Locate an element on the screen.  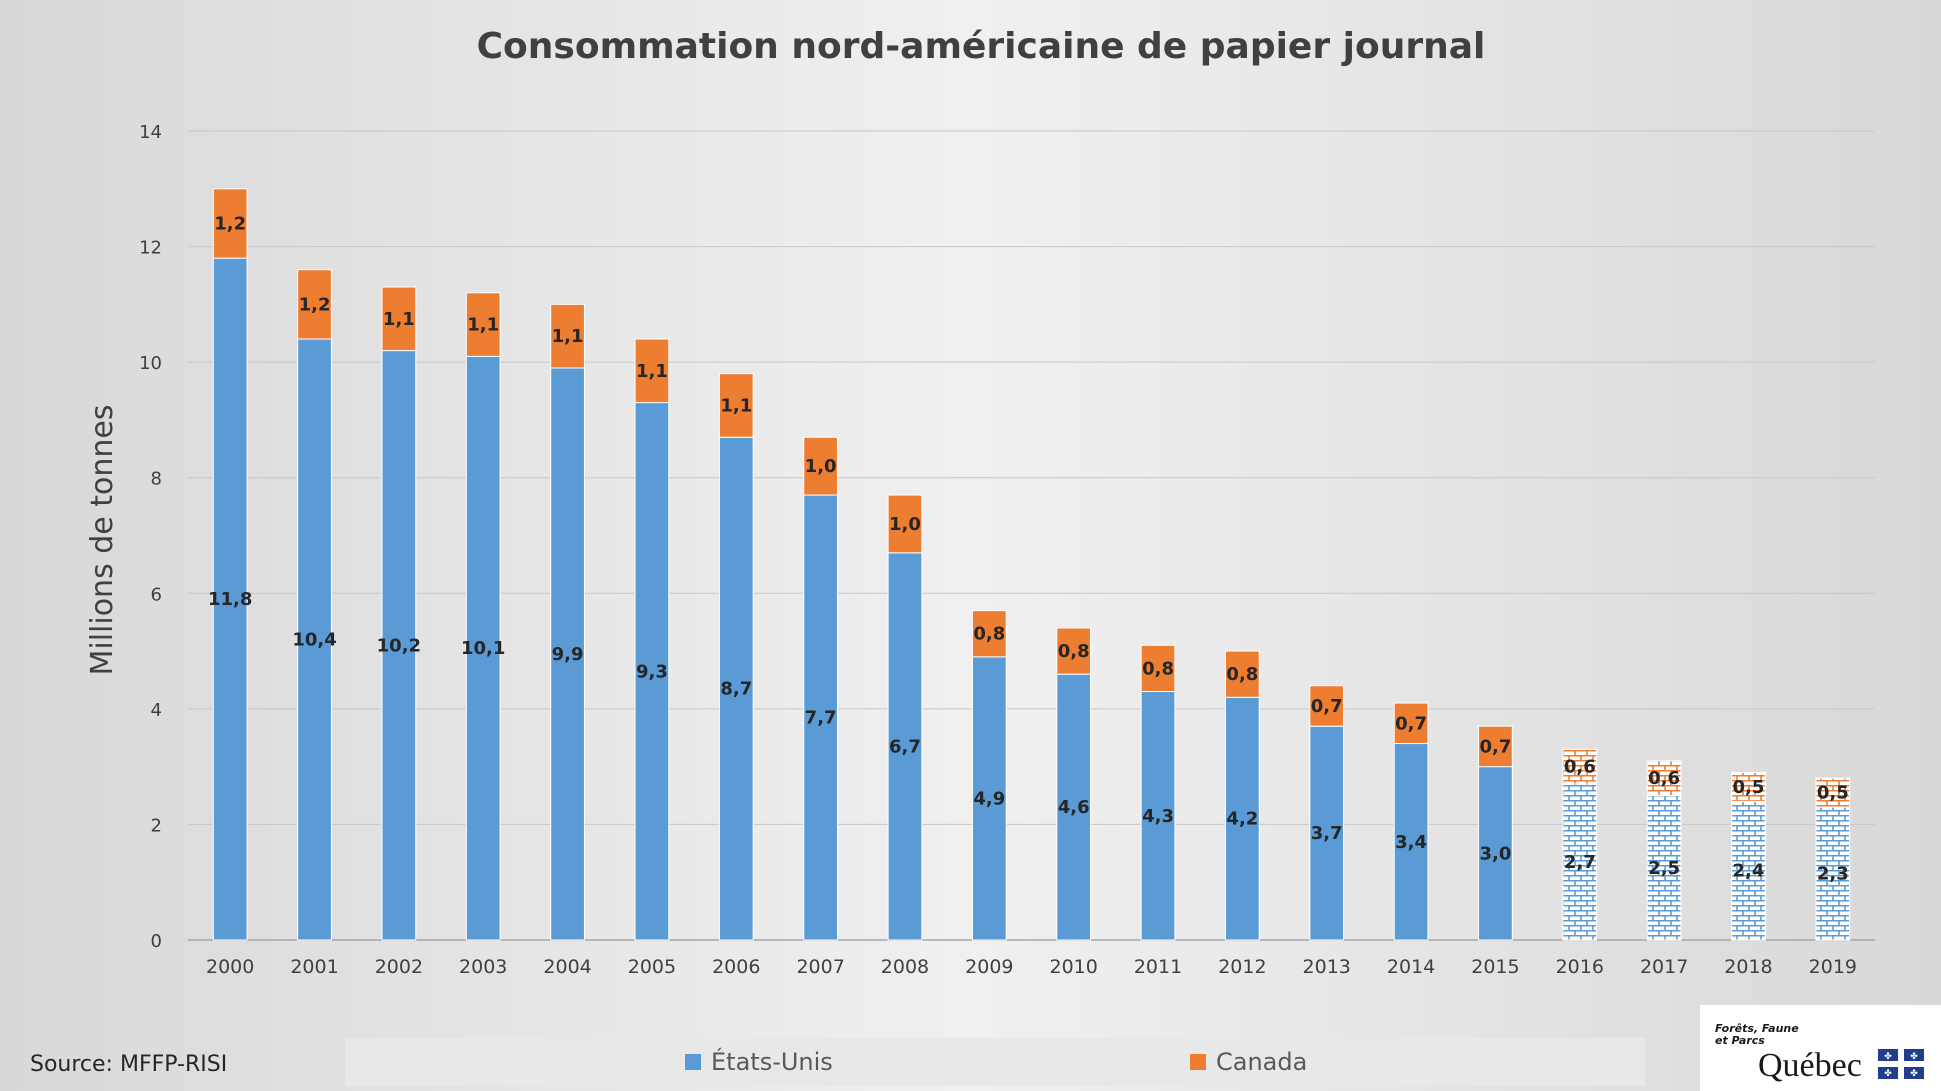
x-tick-label: 2009 is located at coordinates (989, 967).